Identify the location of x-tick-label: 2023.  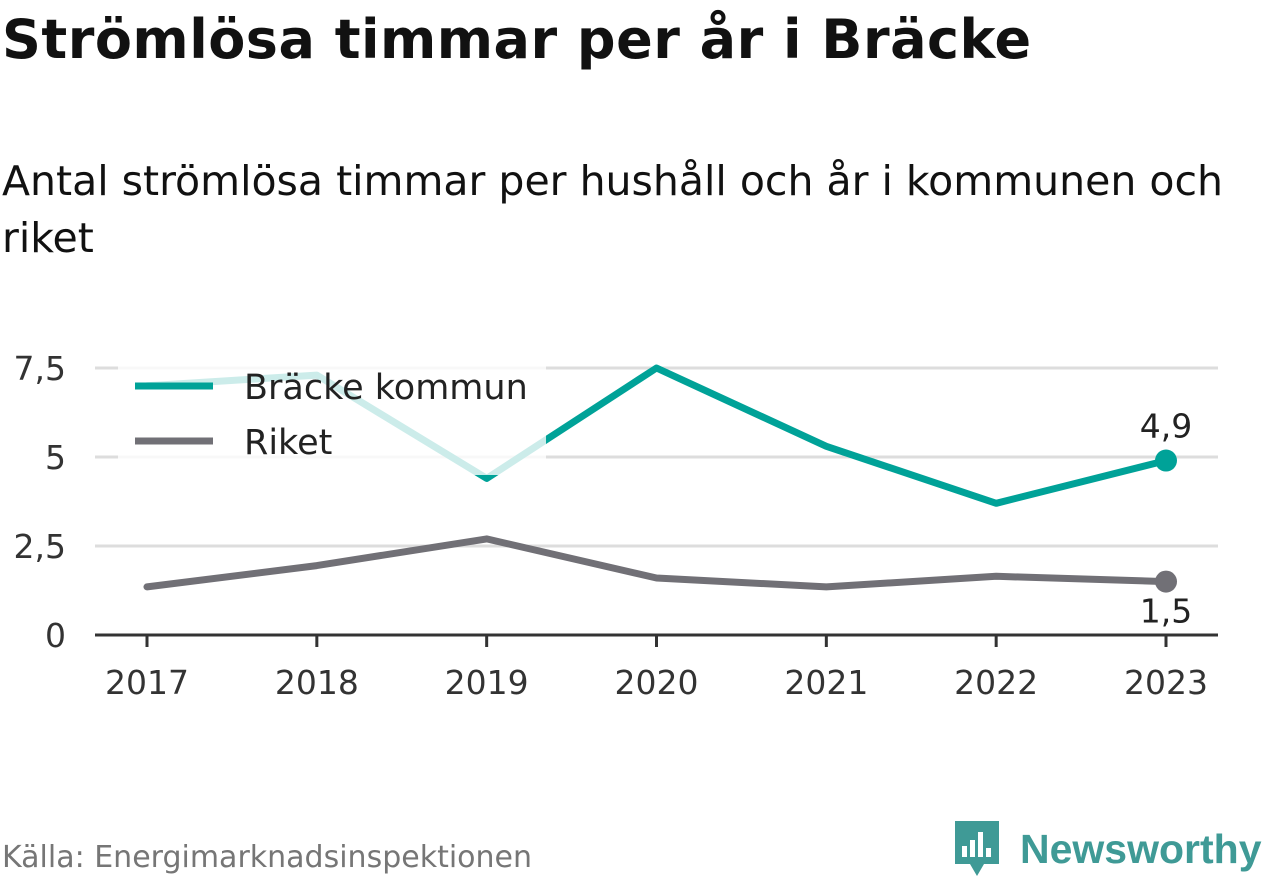
(1166, 682).